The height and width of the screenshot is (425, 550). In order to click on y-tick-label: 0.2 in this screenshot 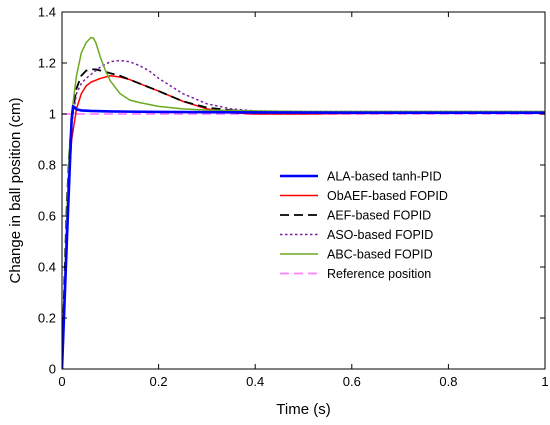, I will do `click(47, 318)`.